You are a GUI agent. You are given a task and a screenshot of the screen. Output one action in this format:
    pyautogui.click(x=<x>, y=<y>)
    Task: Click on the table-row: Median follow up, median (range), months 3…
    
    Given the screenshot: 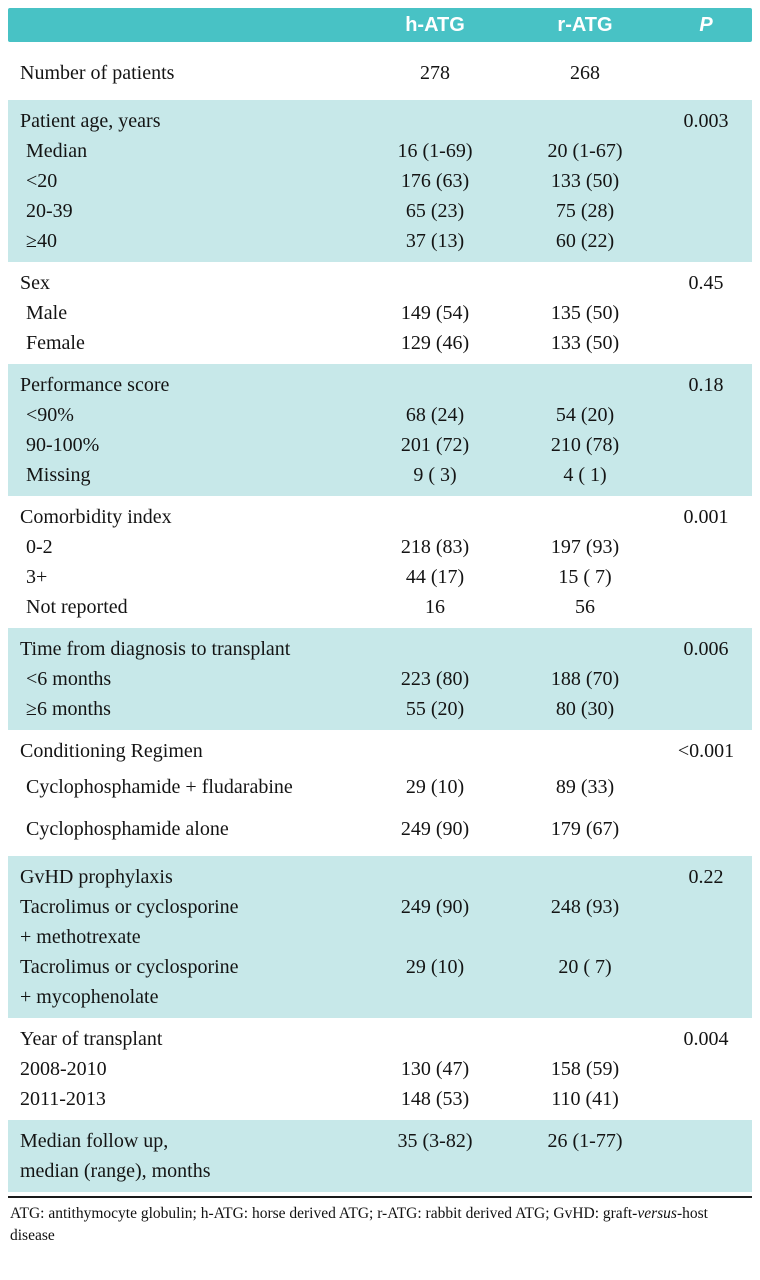 What is the action you would take?
    pyautogui.click(x=380, y=1156)
    